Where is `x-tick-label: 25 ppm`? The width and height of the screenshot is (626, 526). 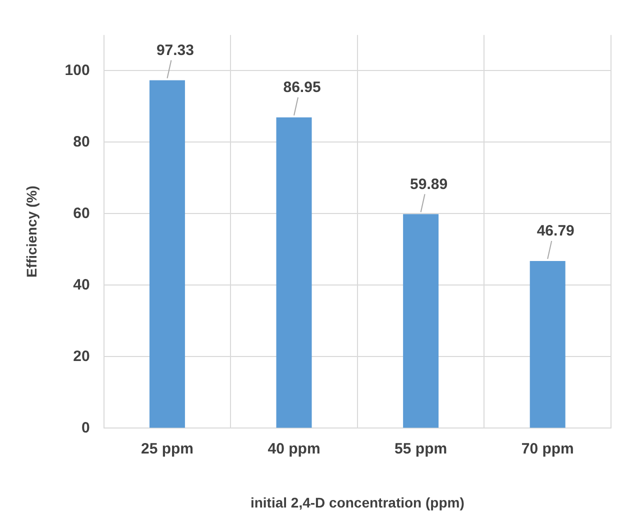
x-tick-label: 25 ppm is located at coordinates (167, 449).